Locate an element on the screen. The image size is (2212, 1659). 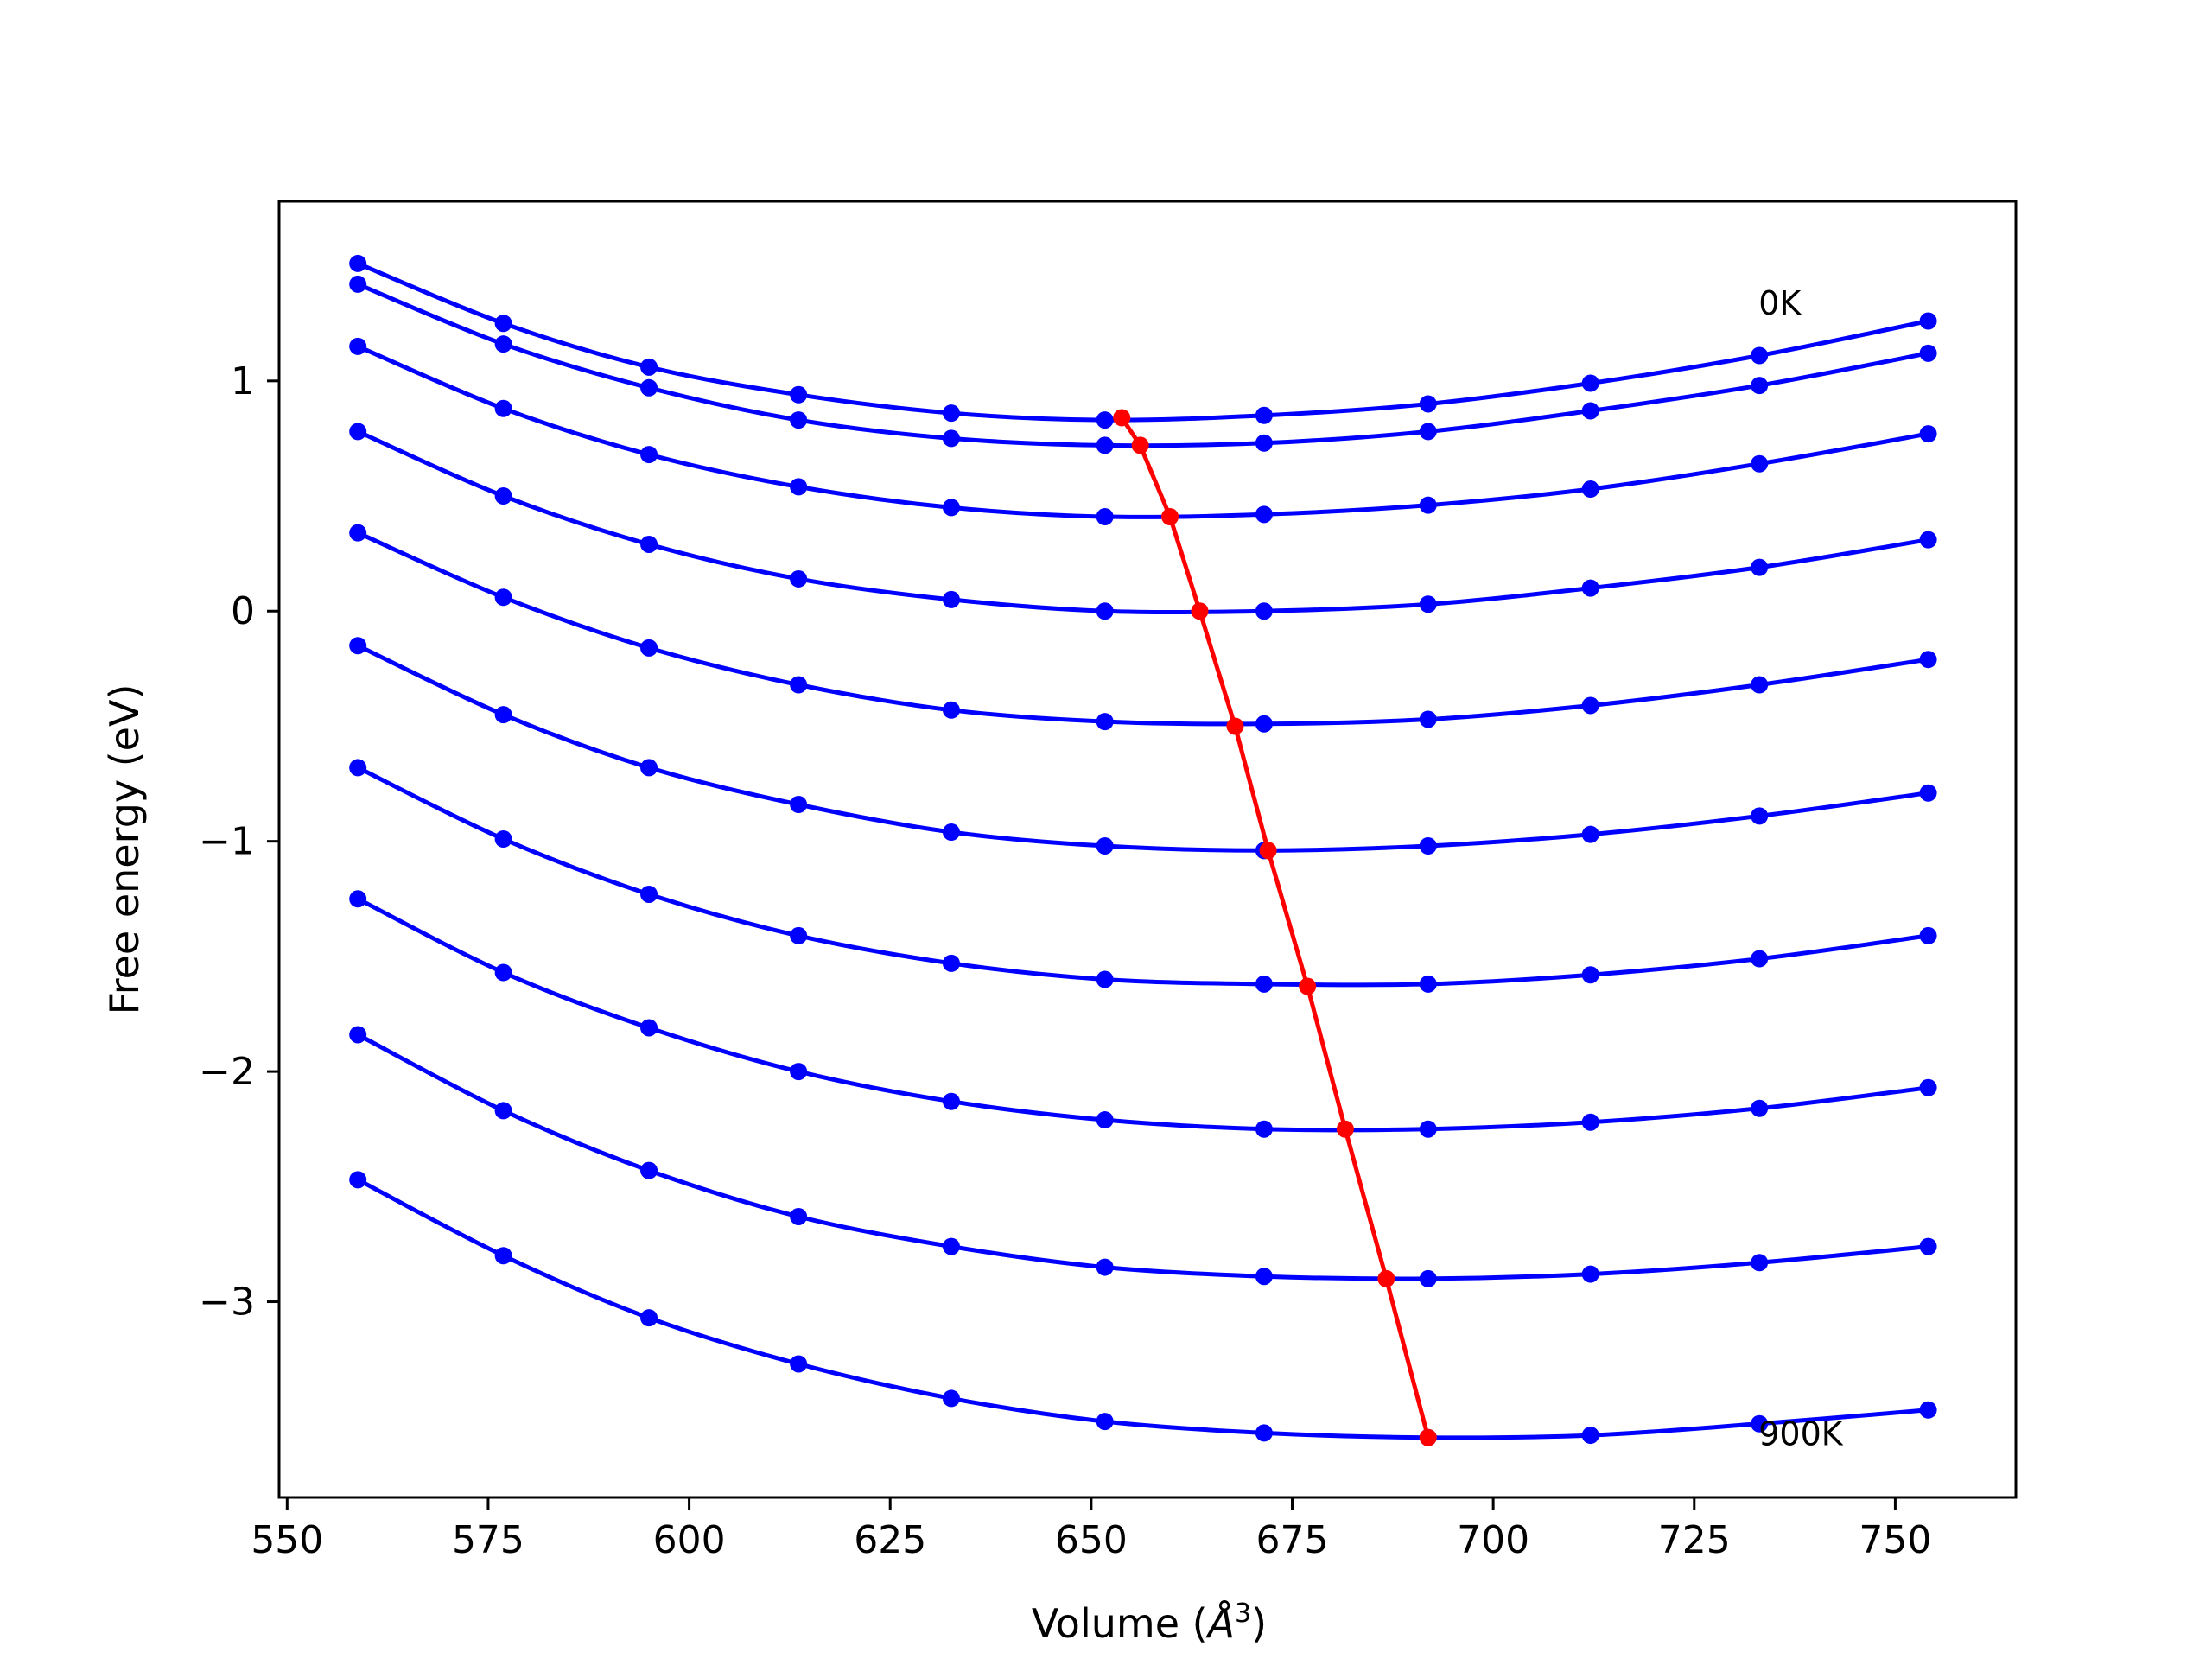
x-tick-label-4: 650 is located at coordinates (1091, 1540).